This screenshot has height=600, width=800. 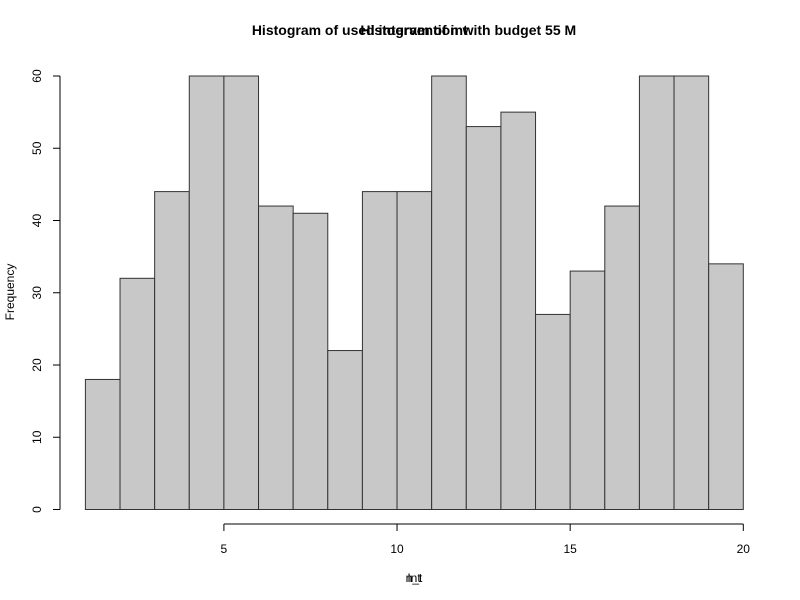 I want to click on x-axis-label-overlay: n_t, so click(x=414, y=578).